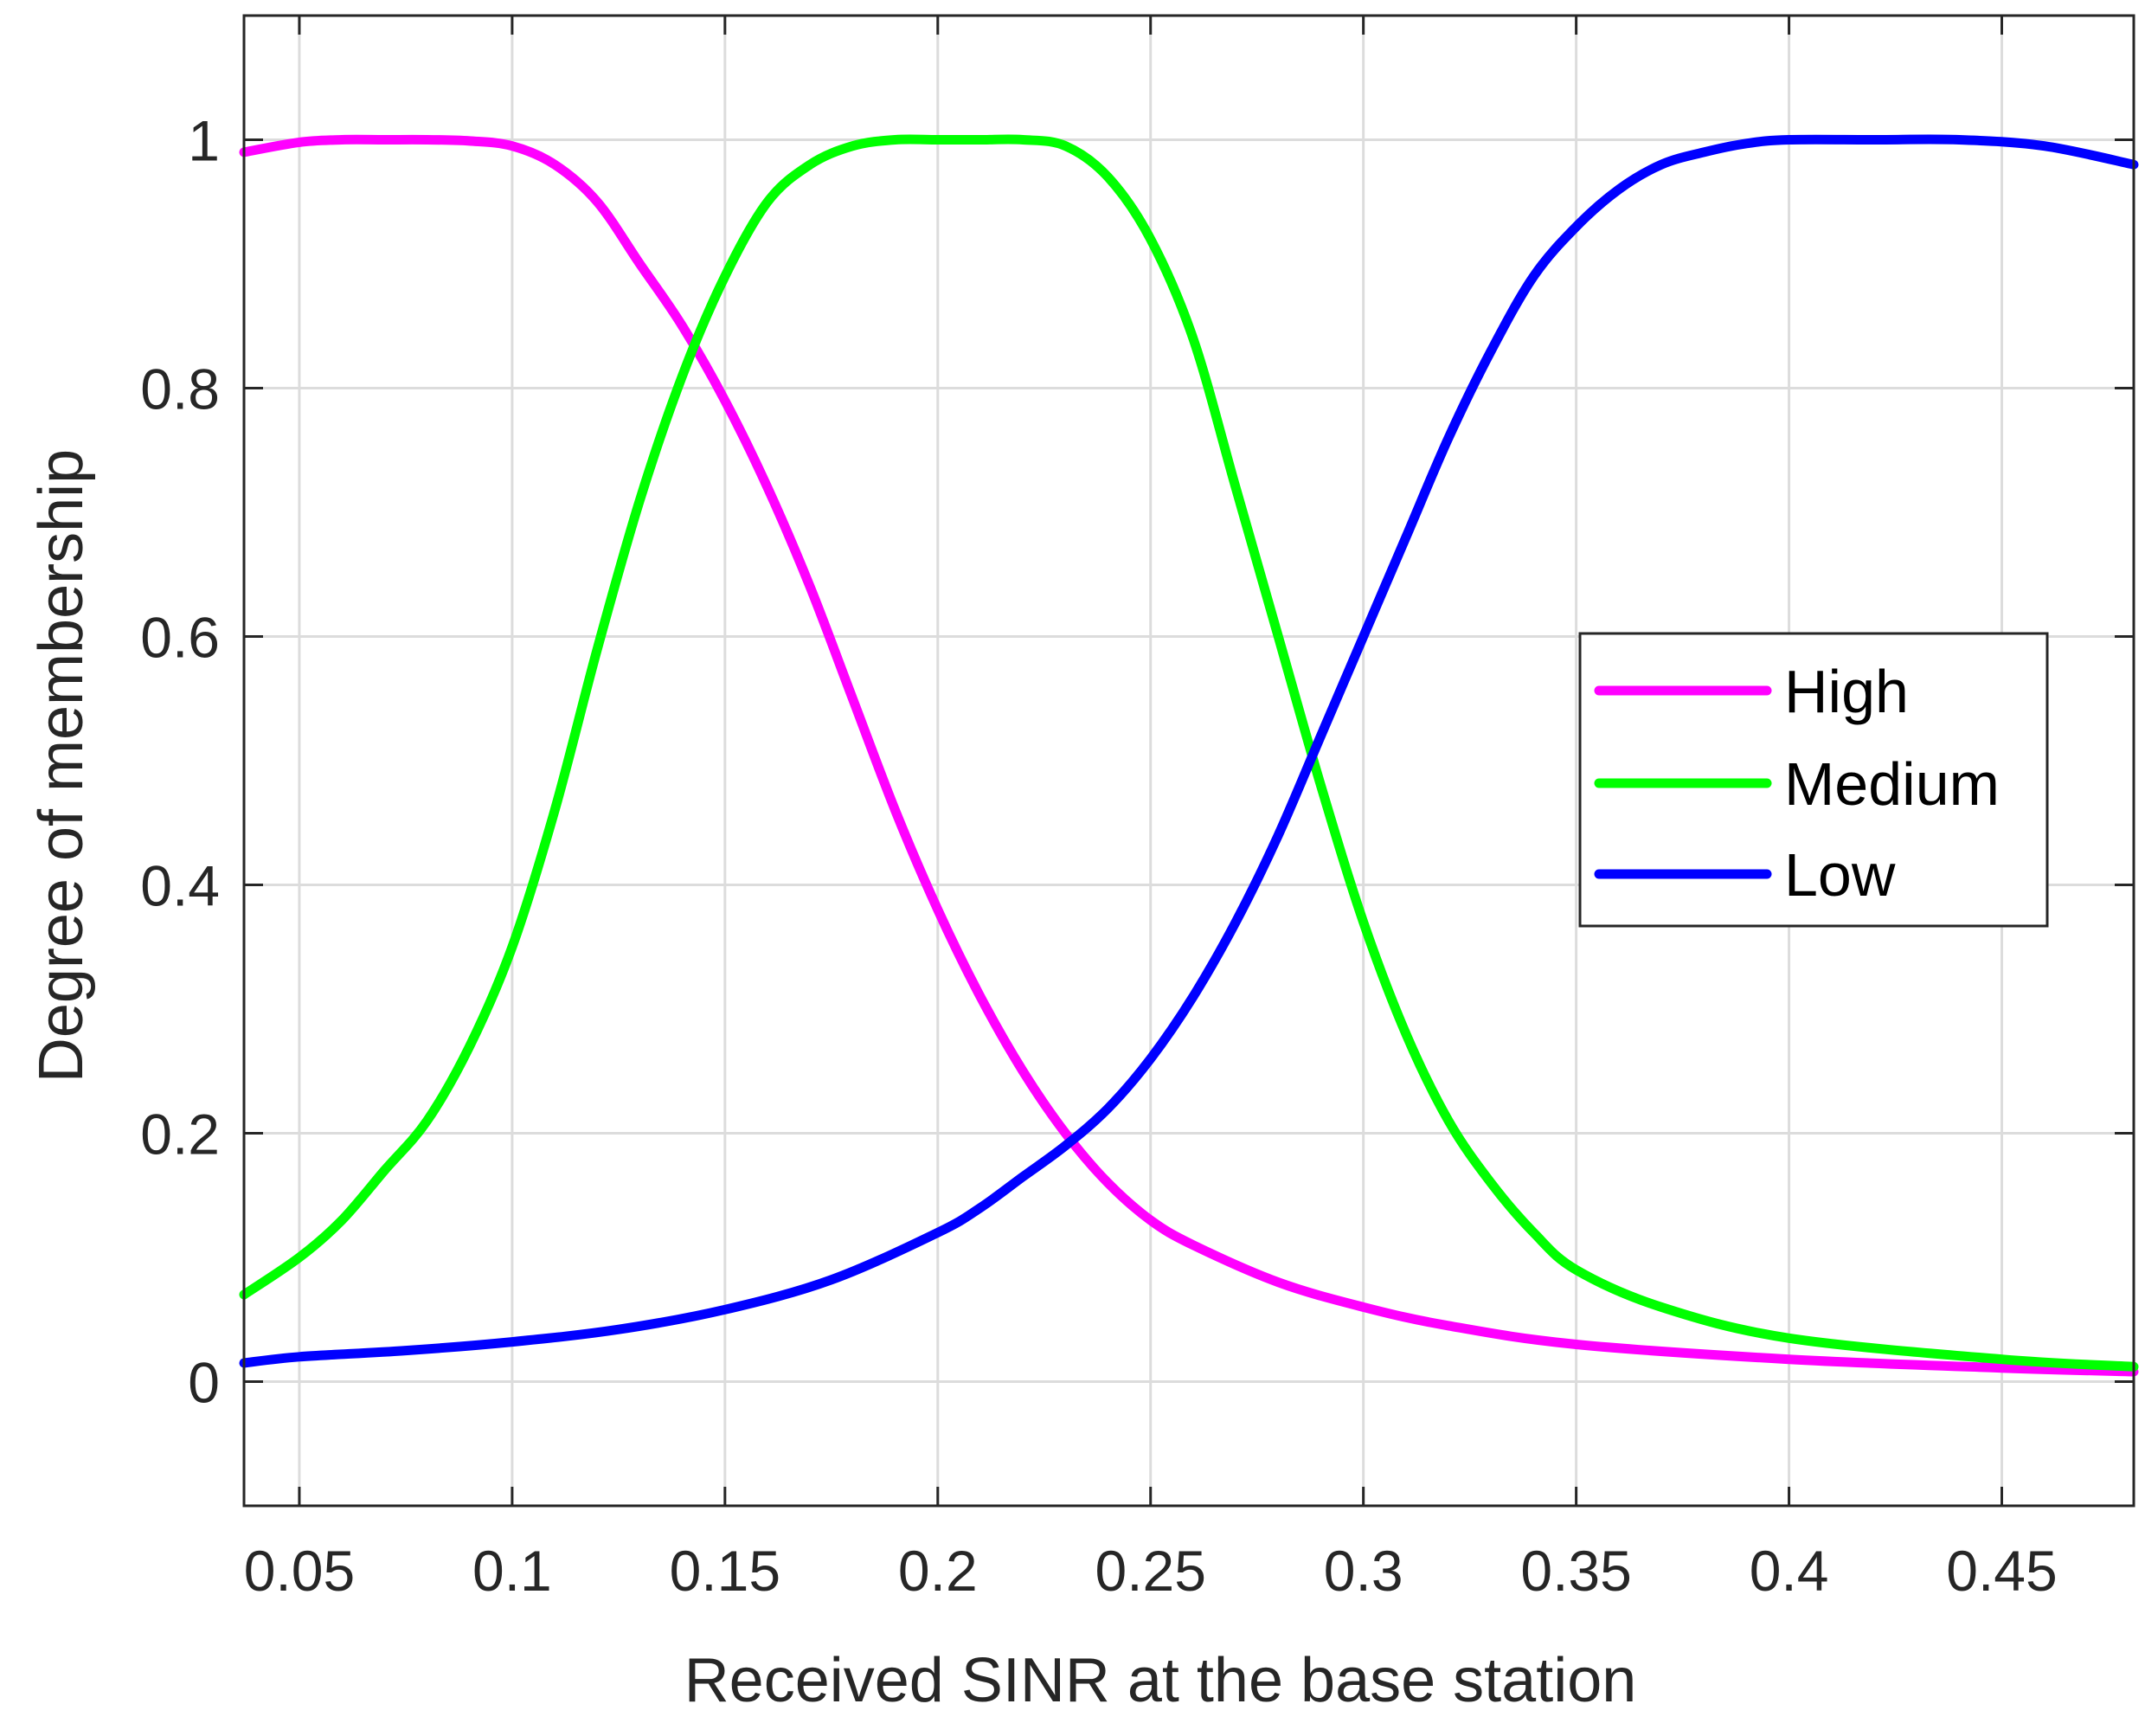 Image resolution: width=2145 pixels, height=1736 pixels. I want to click on x-tick-label: 0.4, so click(1790, 1571).